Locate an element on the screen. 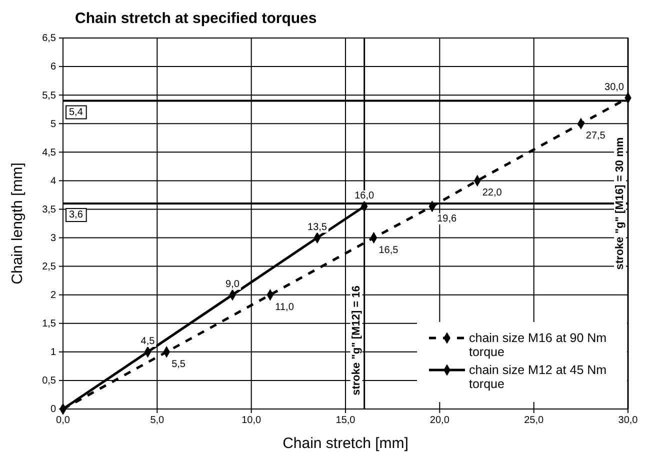 This screenshot has width=672, height=461. x-tick-label: 5,0 is located at coordinates (157, 420).